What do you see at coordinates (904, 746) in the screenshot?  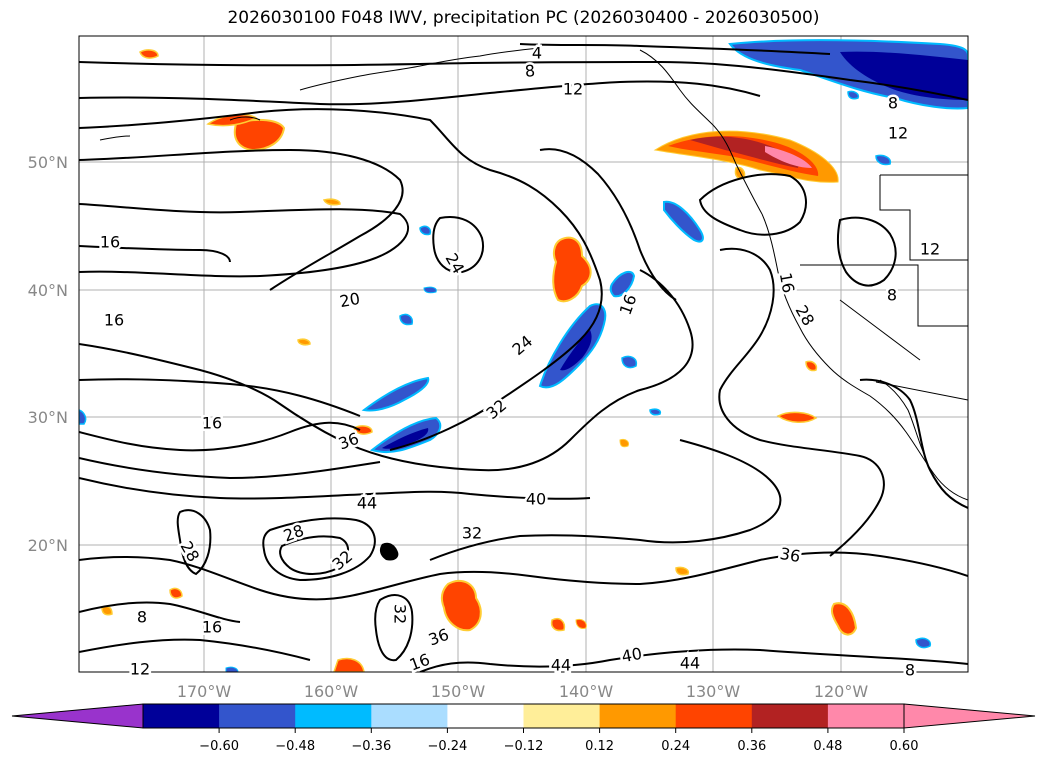 I see `colorbar-tick-label: 0.60` at bounding box center [904, 746].